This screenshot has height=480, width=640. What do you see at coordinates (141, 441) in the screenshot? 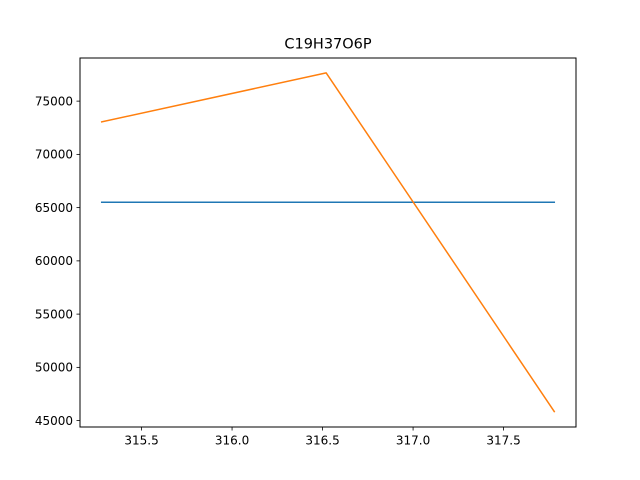
I see `x-tick-label: 315.5` at bounding box center [141, 441].